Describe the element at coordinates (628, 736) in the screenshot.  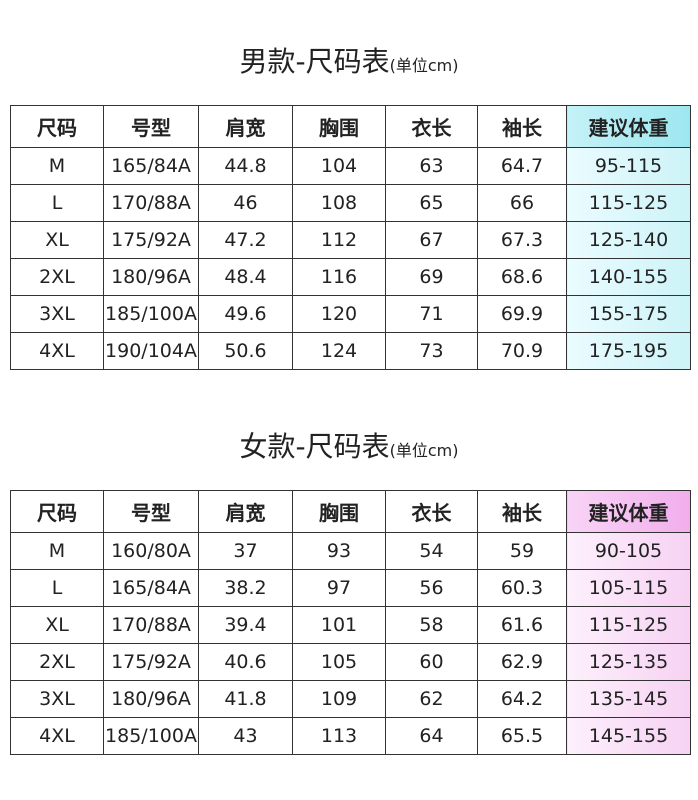
I see `cell: 145-155` at that location.